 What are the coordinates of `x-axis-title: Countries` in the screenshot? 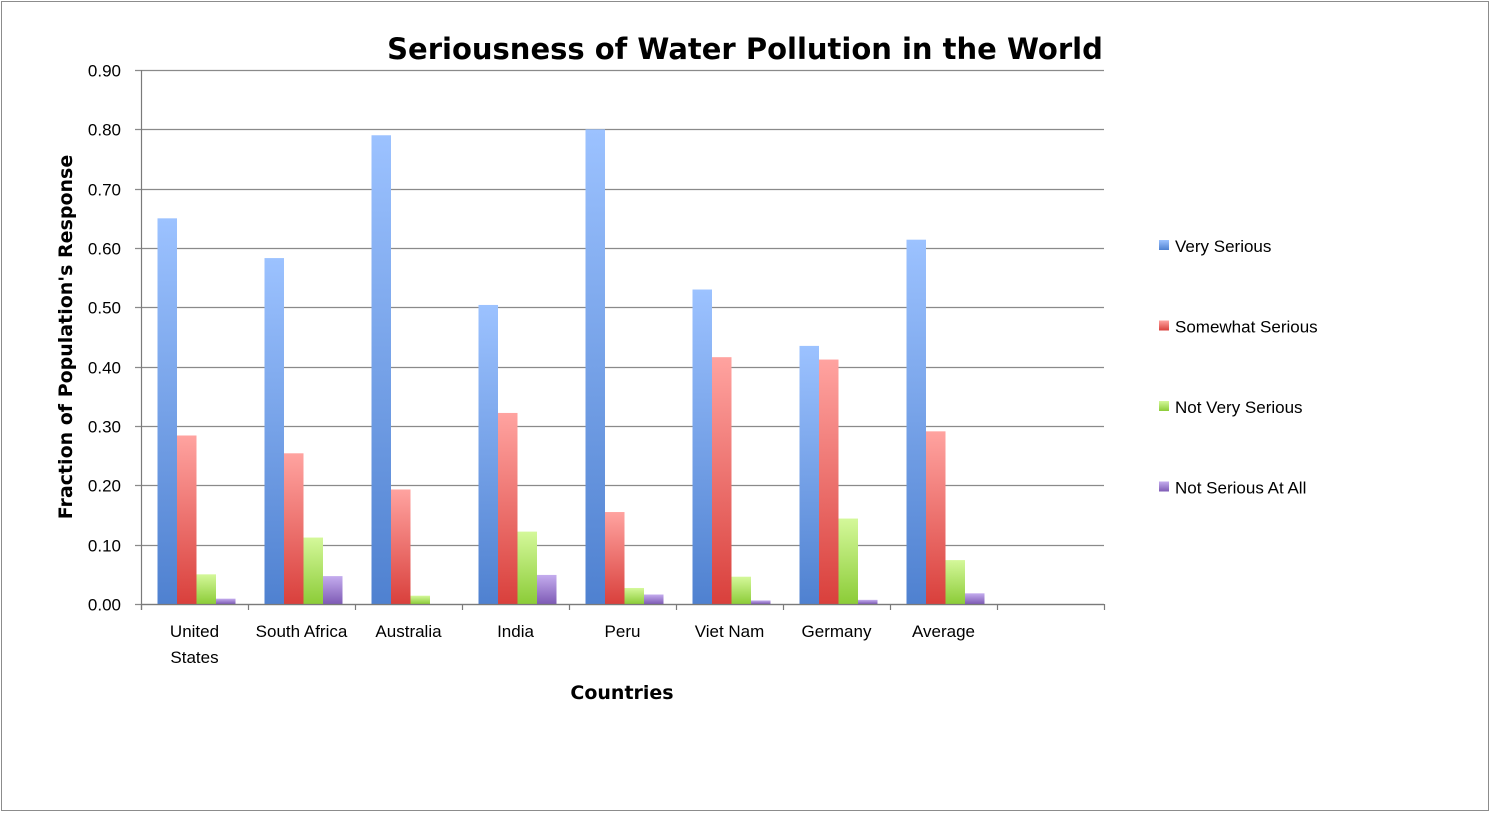 It's located at (621, 693).